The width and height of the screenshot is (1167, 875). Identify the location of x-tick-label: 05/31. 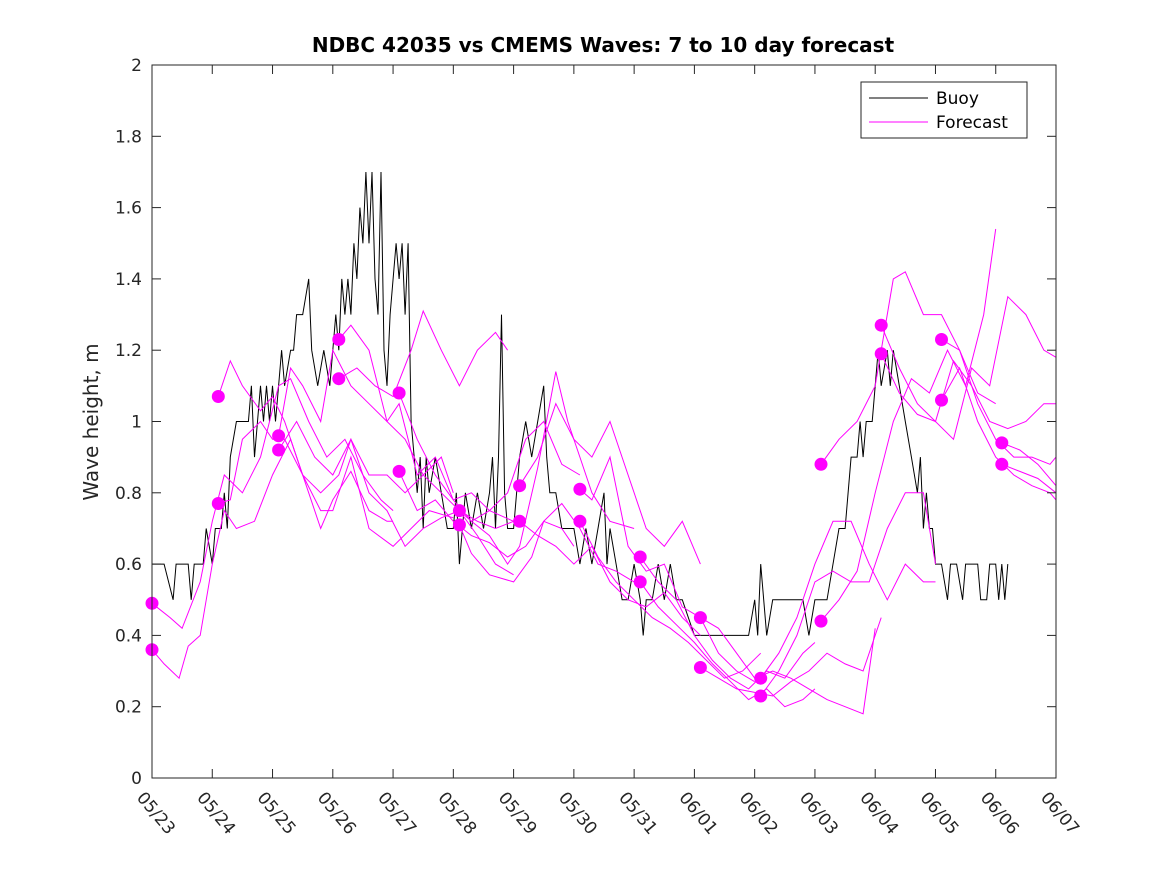
(637, 813).